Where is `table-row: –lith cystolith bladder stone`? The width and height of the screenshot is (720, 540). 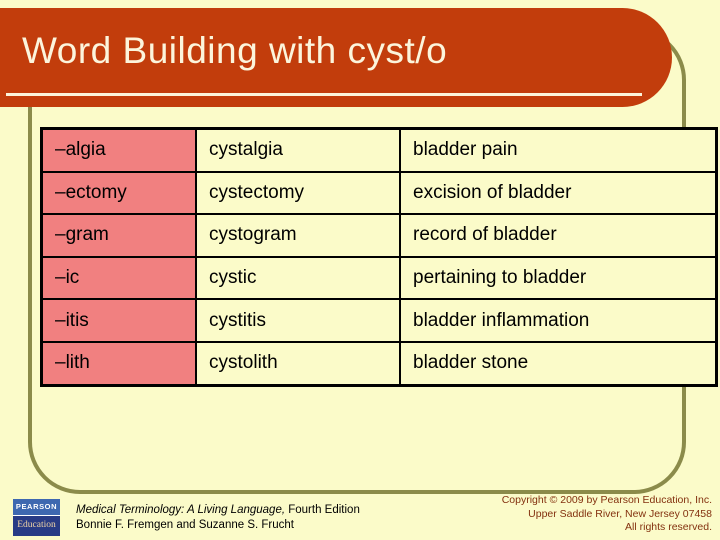 table-row: –lith cystolith bladder stone is located at coordinates (379, 363).